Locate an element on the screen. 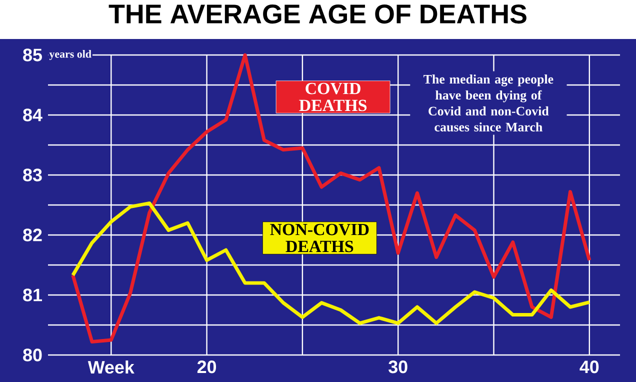  chart-title: THE AVERAGE AGE OF DEATHS is located at coordinates (317, 14).